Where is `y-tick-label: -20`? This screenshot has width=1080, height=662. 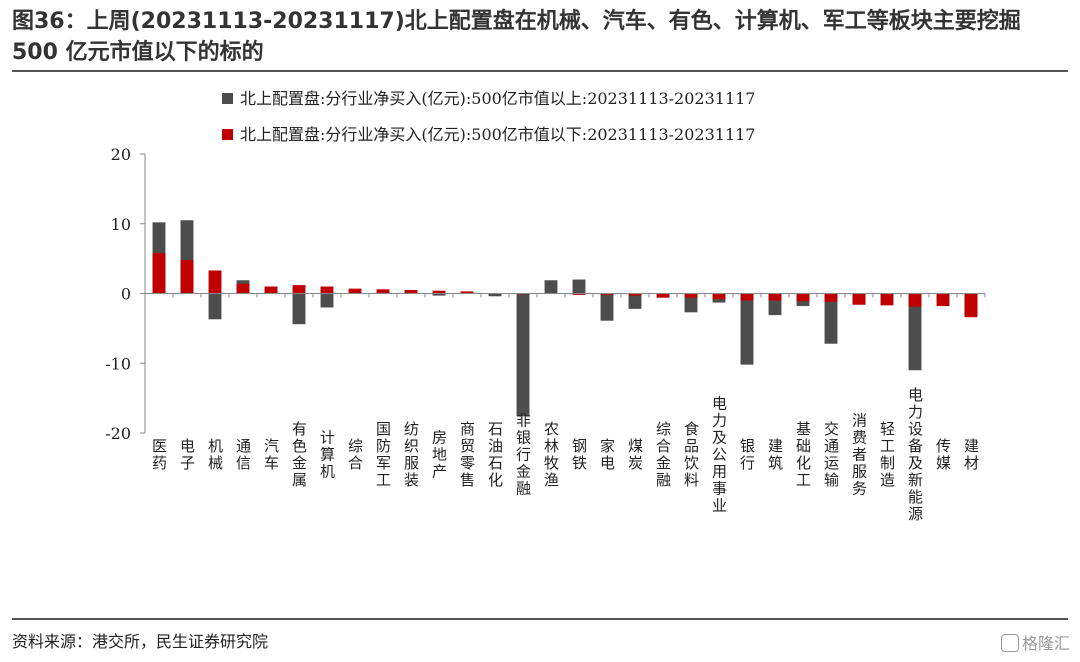 y-tick-label: -20 is located at coordinates (118, 433).